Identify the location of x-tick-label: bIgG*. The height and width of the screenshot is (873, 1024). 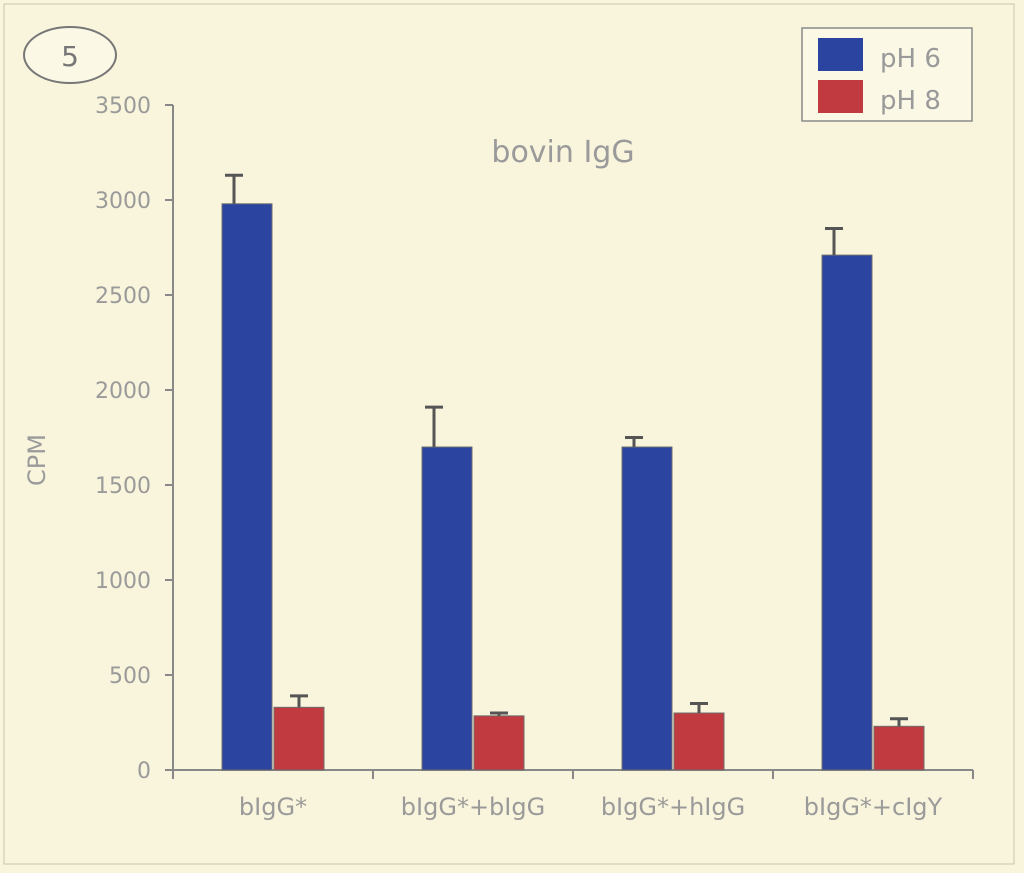
(273, 807).